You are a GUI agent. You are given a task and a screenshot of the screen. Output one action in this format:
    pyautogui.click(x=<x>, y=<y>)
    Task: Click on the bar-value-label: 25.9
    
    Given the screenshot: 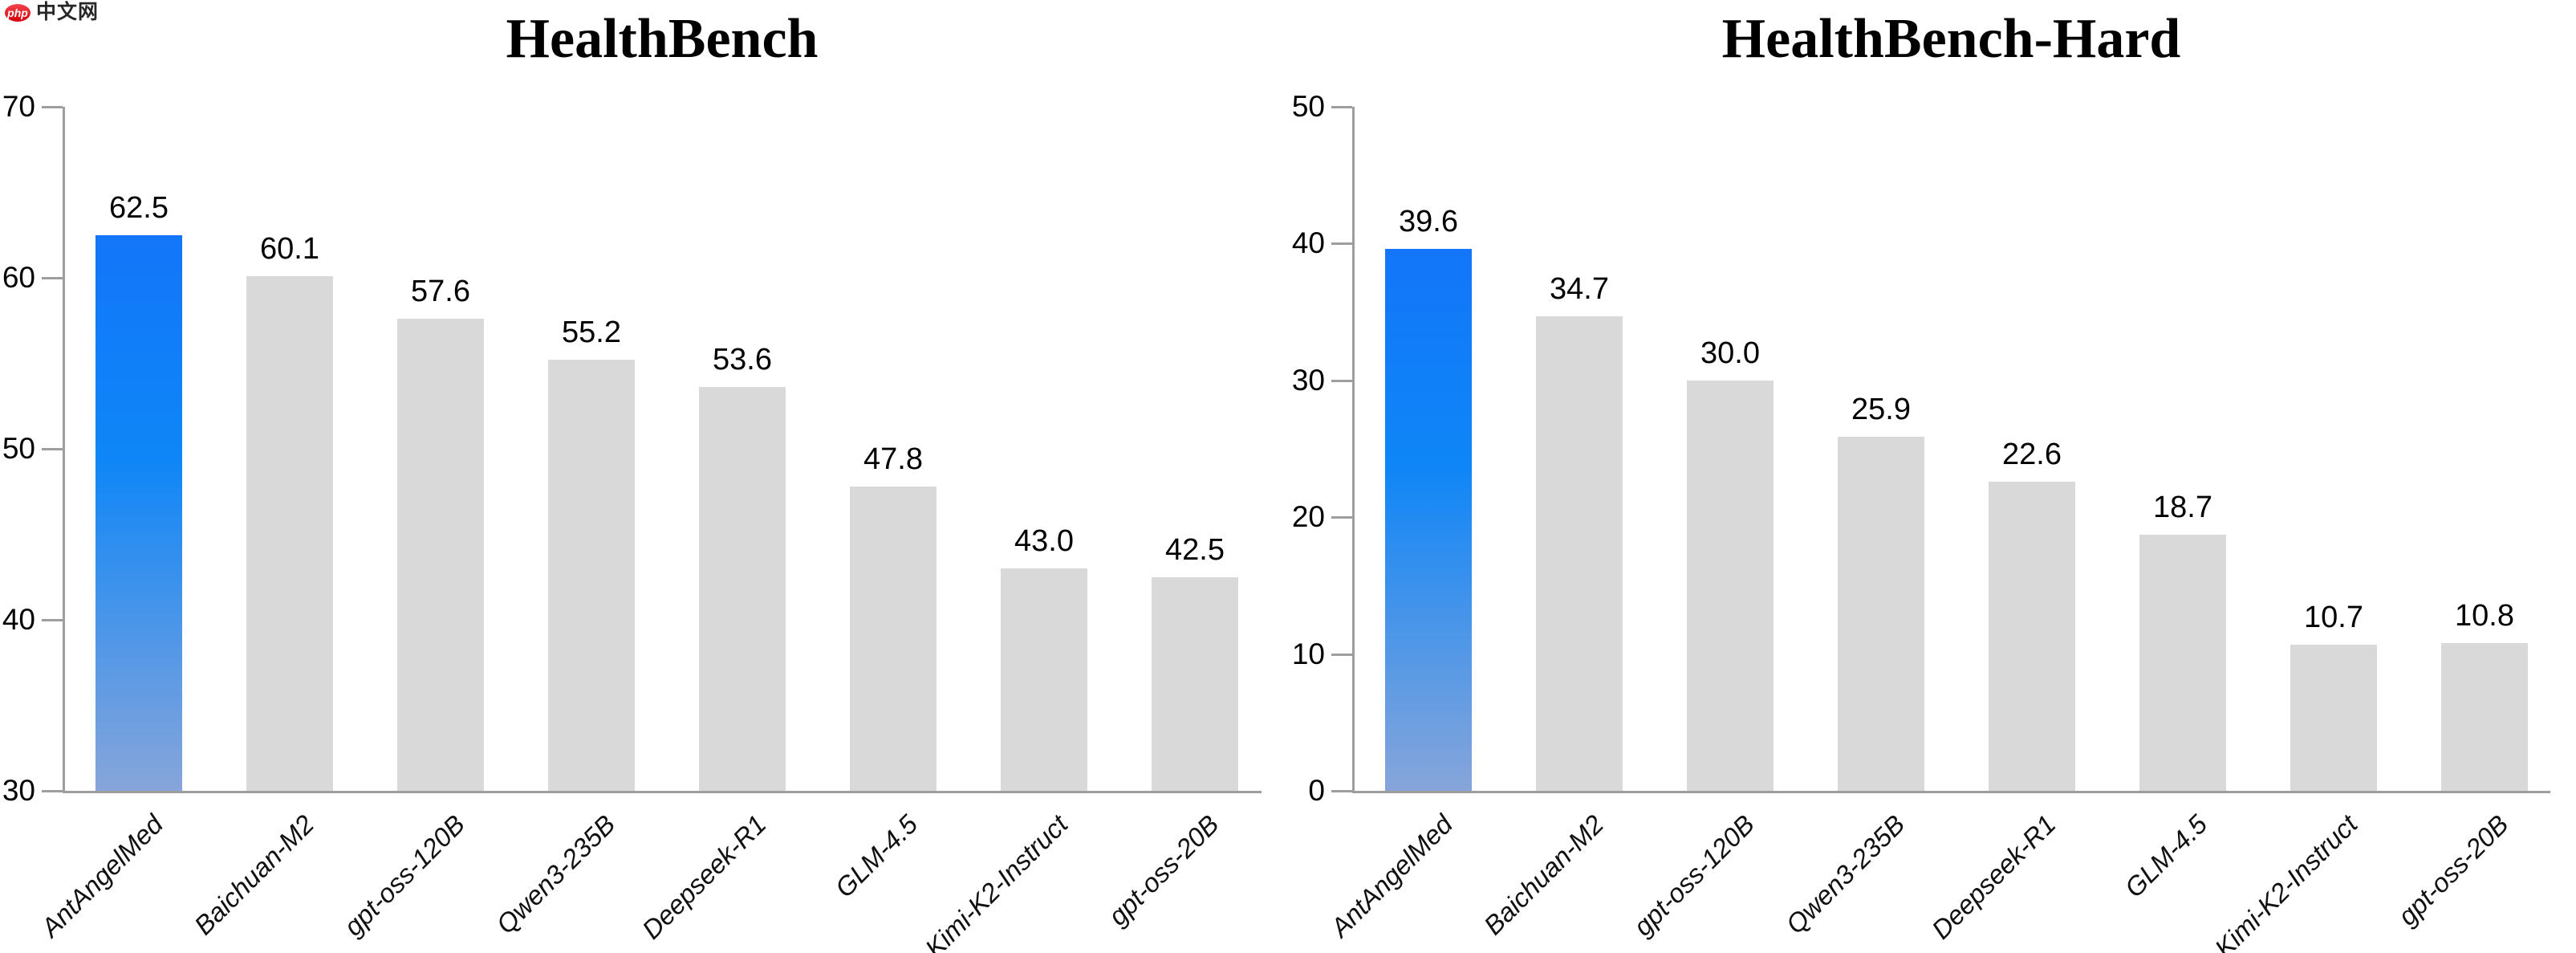 What is the action you would take?
    pyautogui.click(x=1881, y=409)
    